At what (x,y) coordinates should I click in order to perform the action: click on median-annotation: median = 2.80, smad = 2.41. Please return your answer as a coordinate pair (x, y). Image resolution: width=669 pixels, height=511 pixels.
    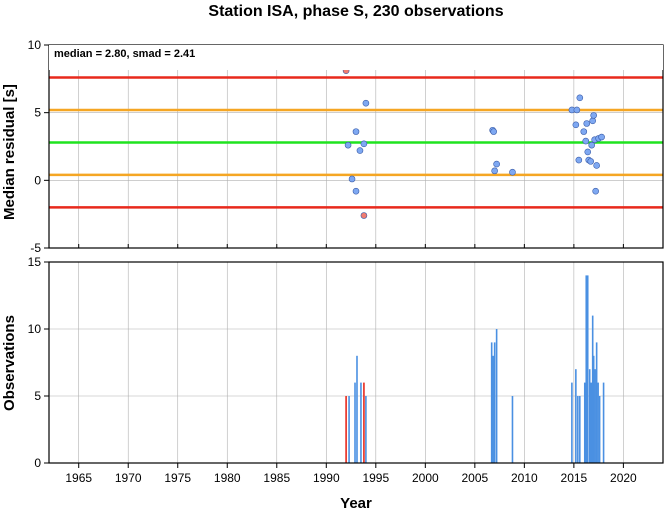
    Looking at the image, I should click on (124, 54).